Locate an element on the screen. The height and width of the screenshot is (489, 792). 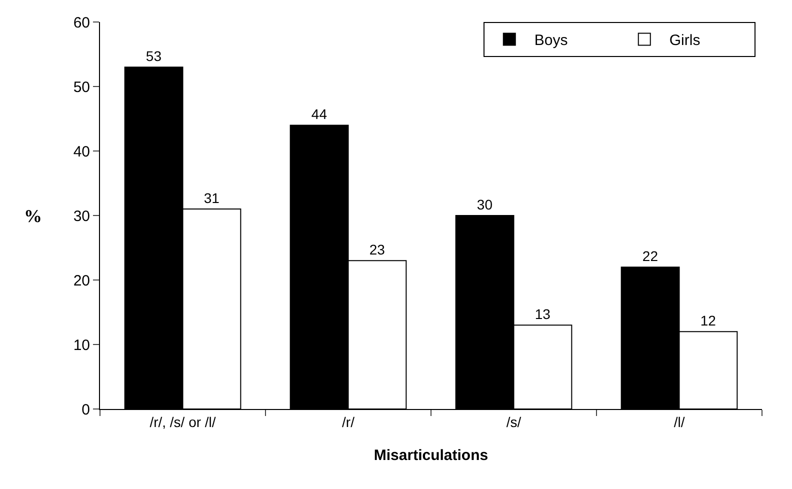
data-label: 30 is located at coordinates (484, 204).